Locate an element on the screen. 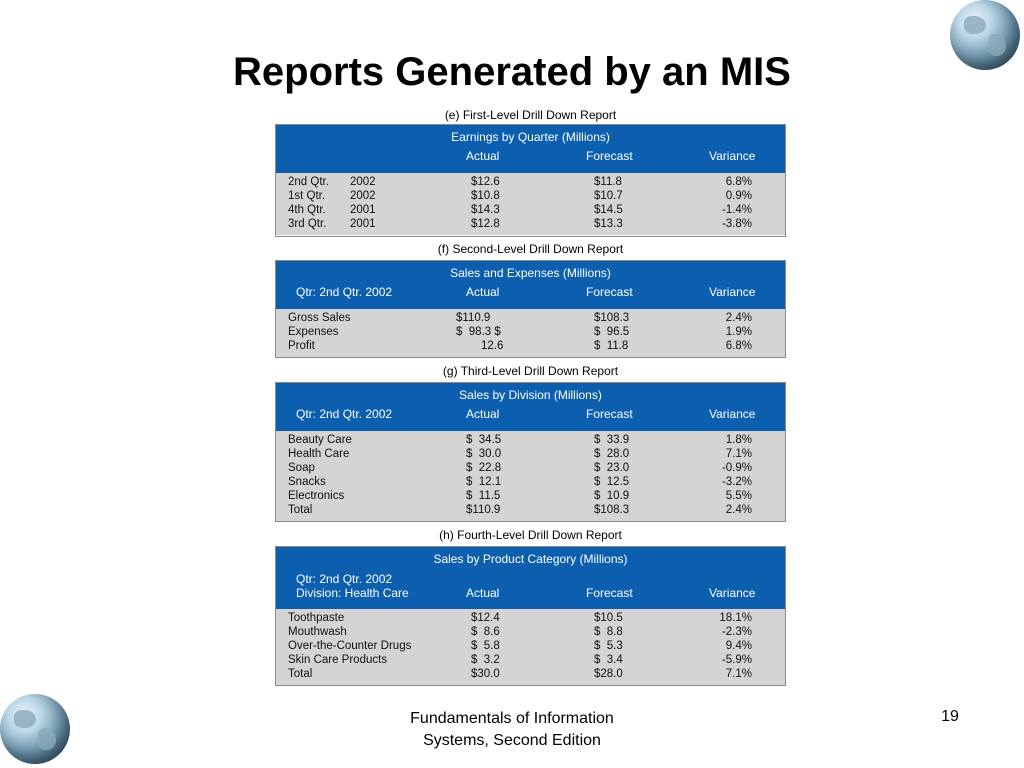 The image size is (1024, 768). table-row: Total $30.0 $28.0 7.1% is located at coordinates (520, 674).